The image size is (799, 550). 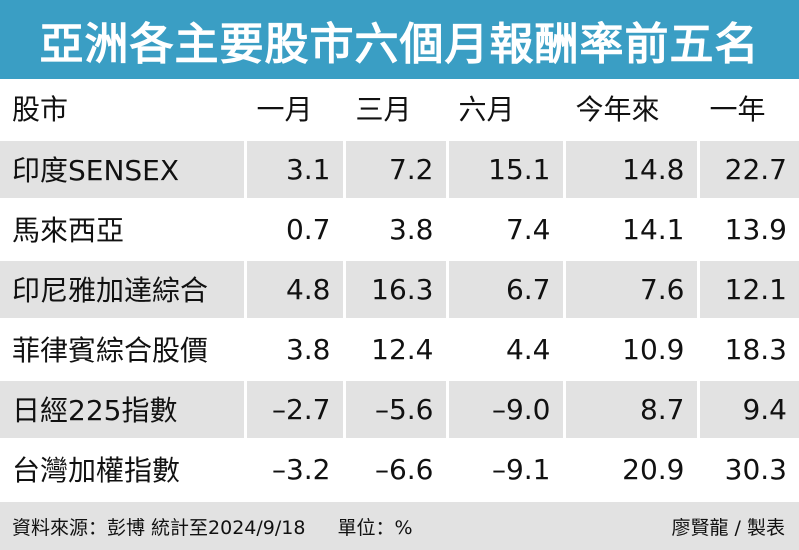 I want to click on header-market: 股市, so click(x=123, y=110).